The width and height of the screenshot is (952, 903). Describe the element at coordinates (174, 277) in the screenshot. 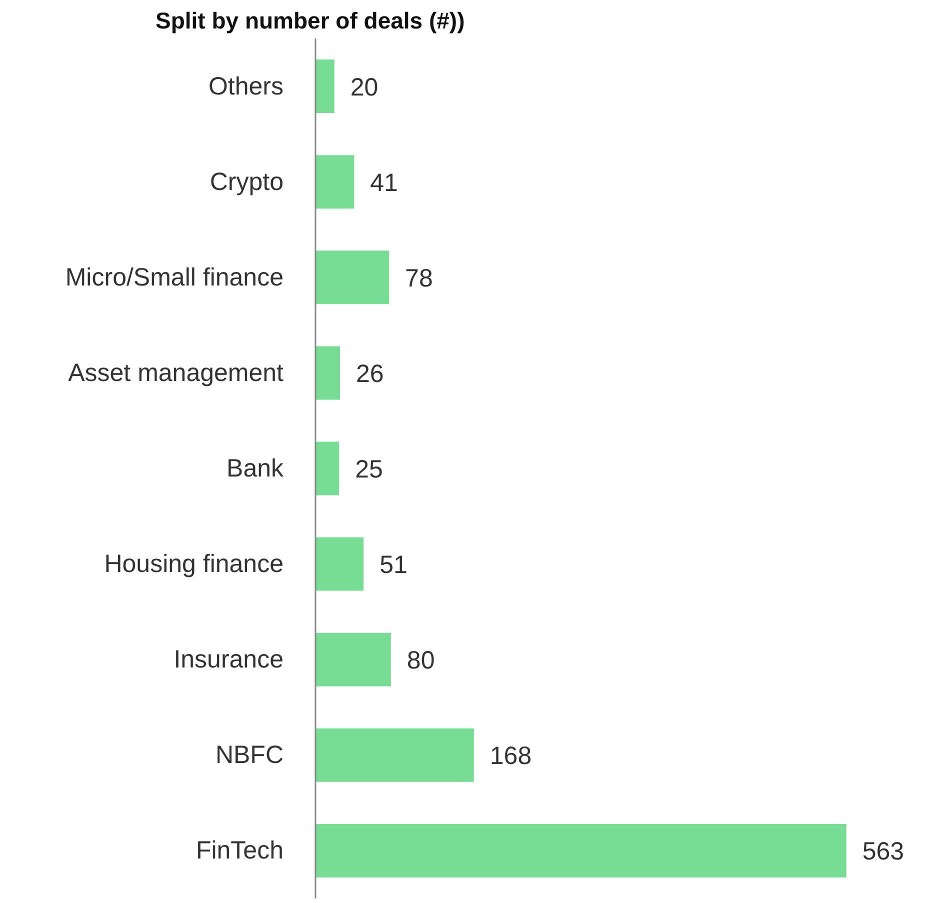

I see `y-tick-label: Micro/Small finance` at that location.